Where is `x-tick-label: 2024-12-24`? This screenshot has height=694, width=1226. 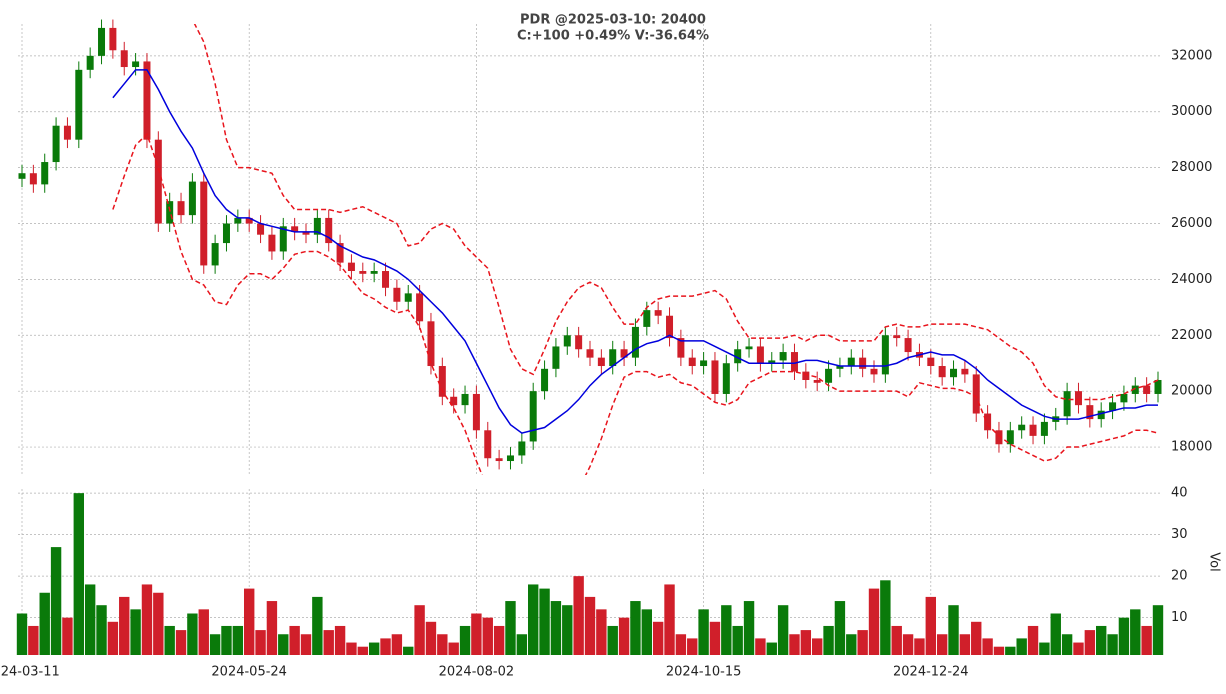 x-tick-label: 2024-12-24 is located at coordinates (931, 672).